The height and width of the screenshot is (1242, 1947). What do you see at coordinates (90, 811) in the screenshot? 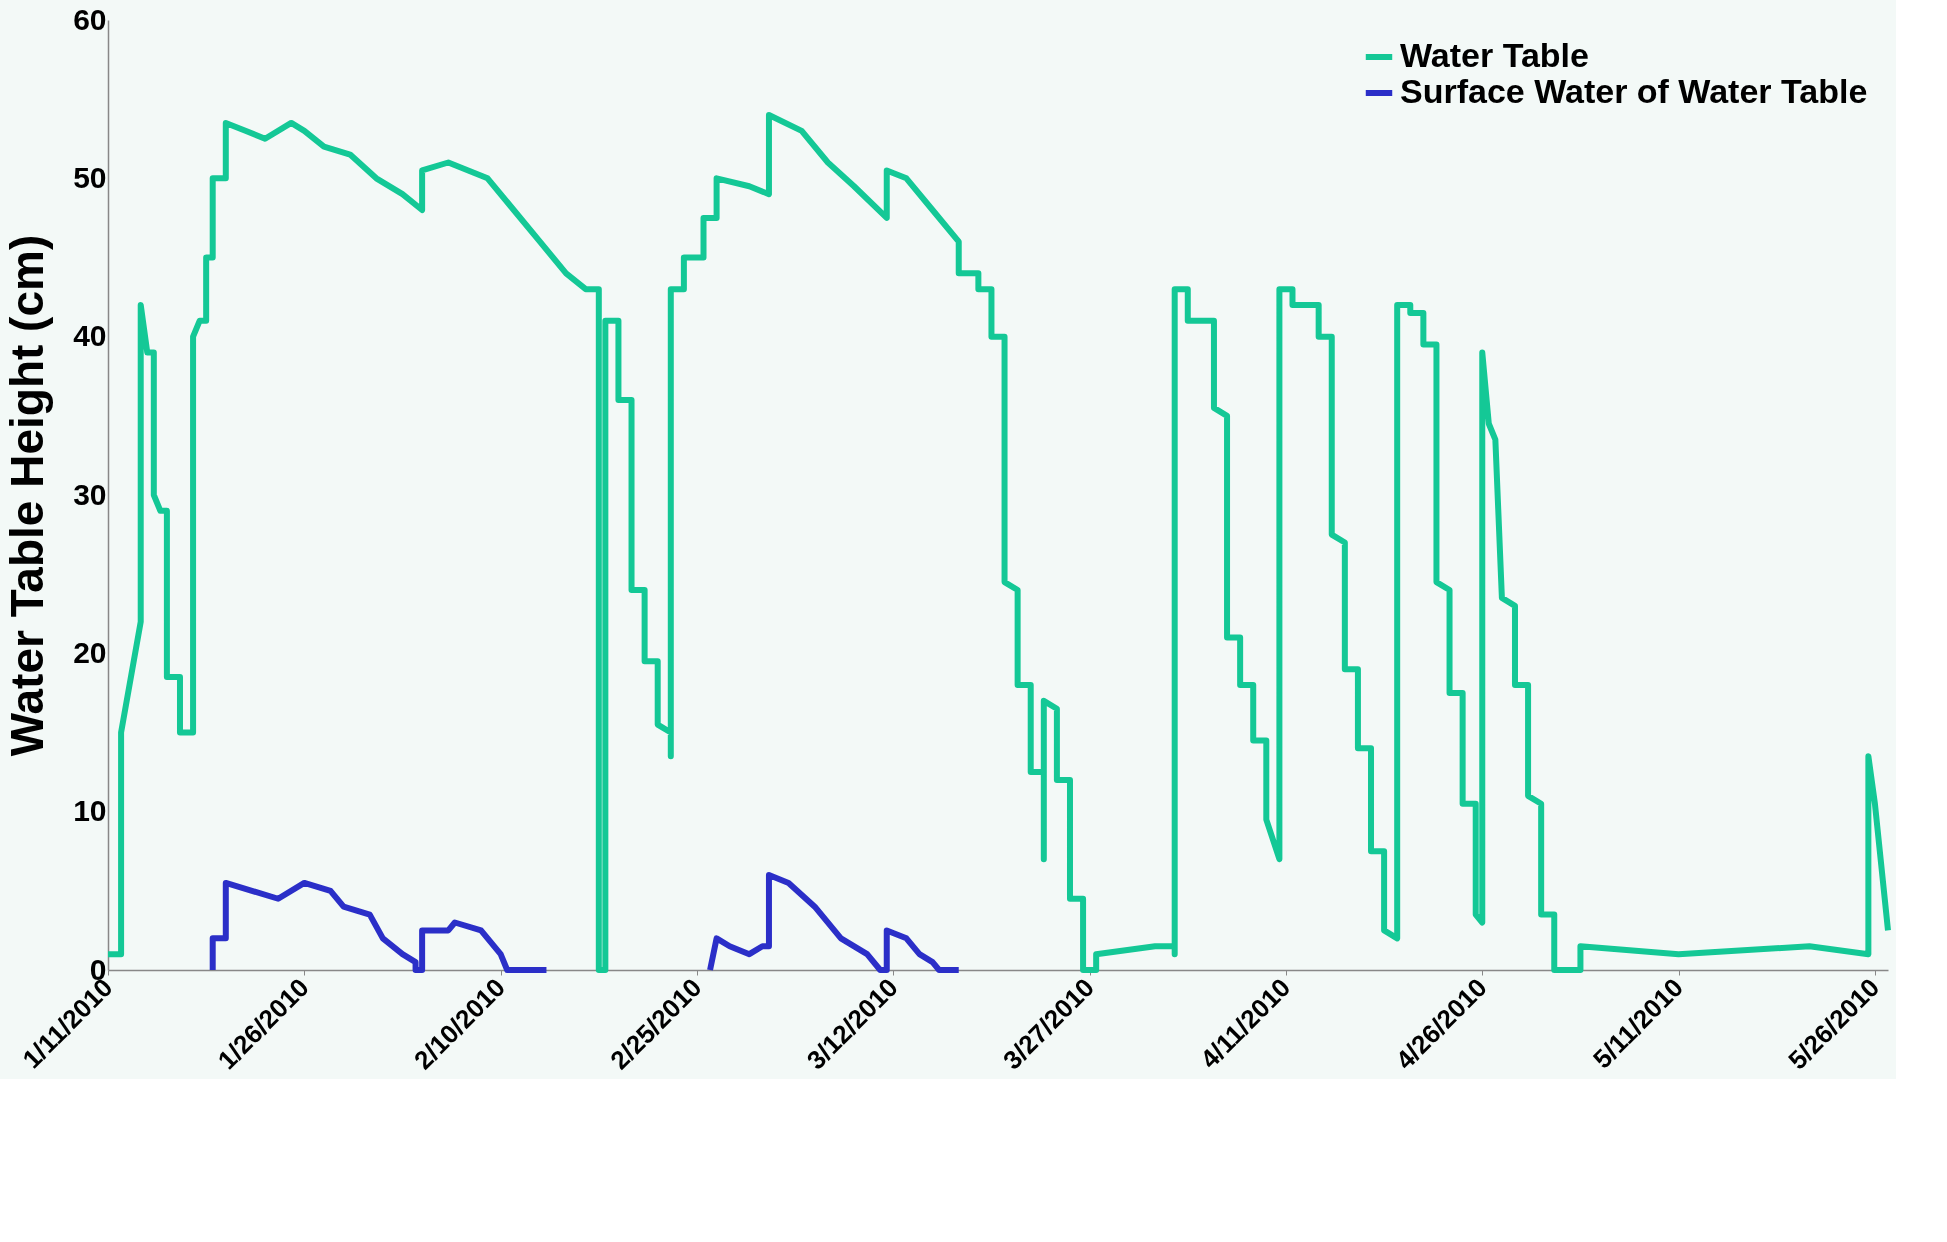
I see `y-tick-label: 10` at bounding box center [90, 811].